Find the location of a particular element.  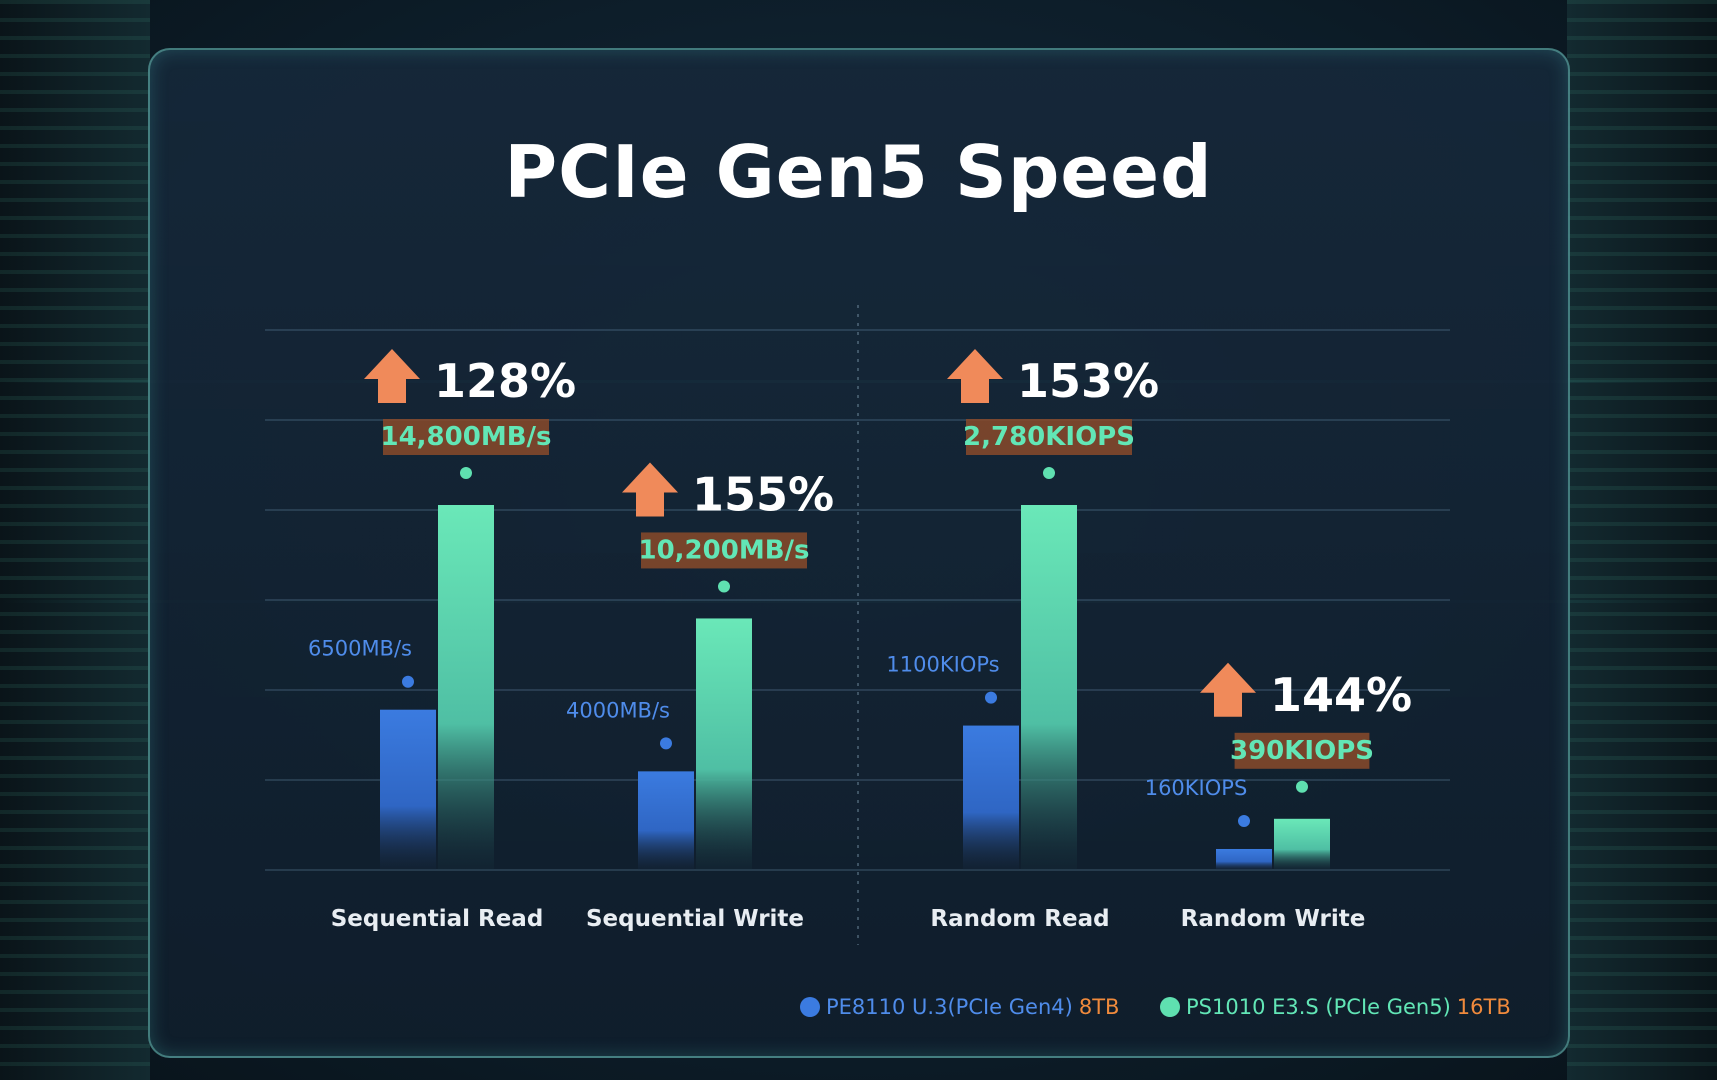

server-rack-right is located at coordinates (1642, 540).